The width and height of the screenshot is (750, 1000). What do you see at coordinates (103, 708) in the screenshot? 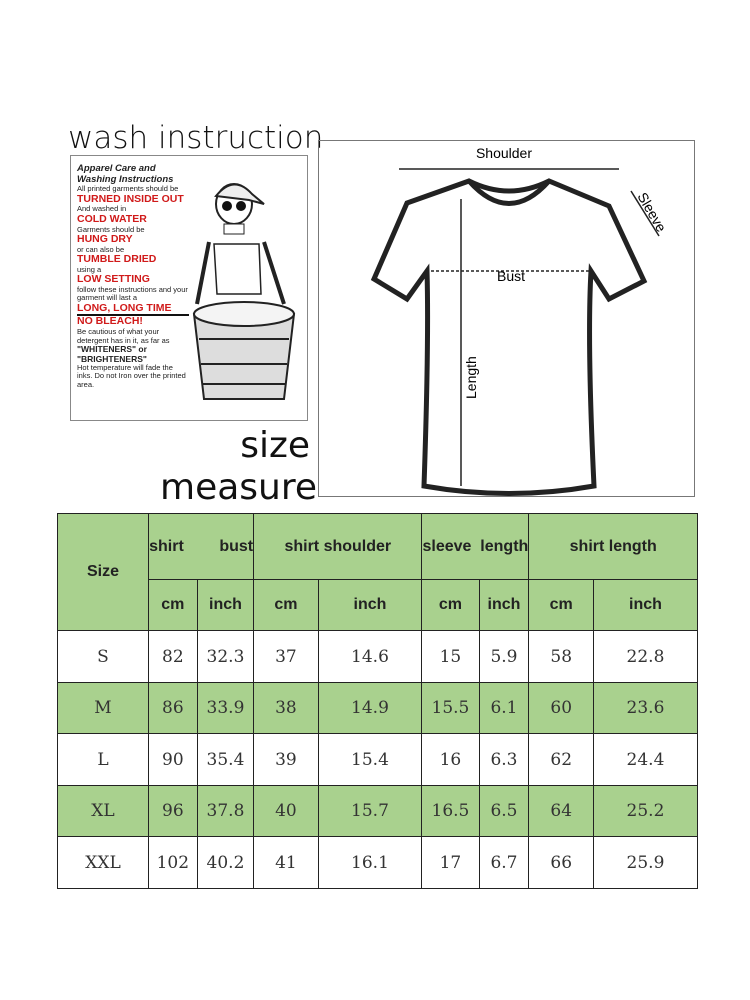
I see `size-cell: M` at bounding box center [103, 708].